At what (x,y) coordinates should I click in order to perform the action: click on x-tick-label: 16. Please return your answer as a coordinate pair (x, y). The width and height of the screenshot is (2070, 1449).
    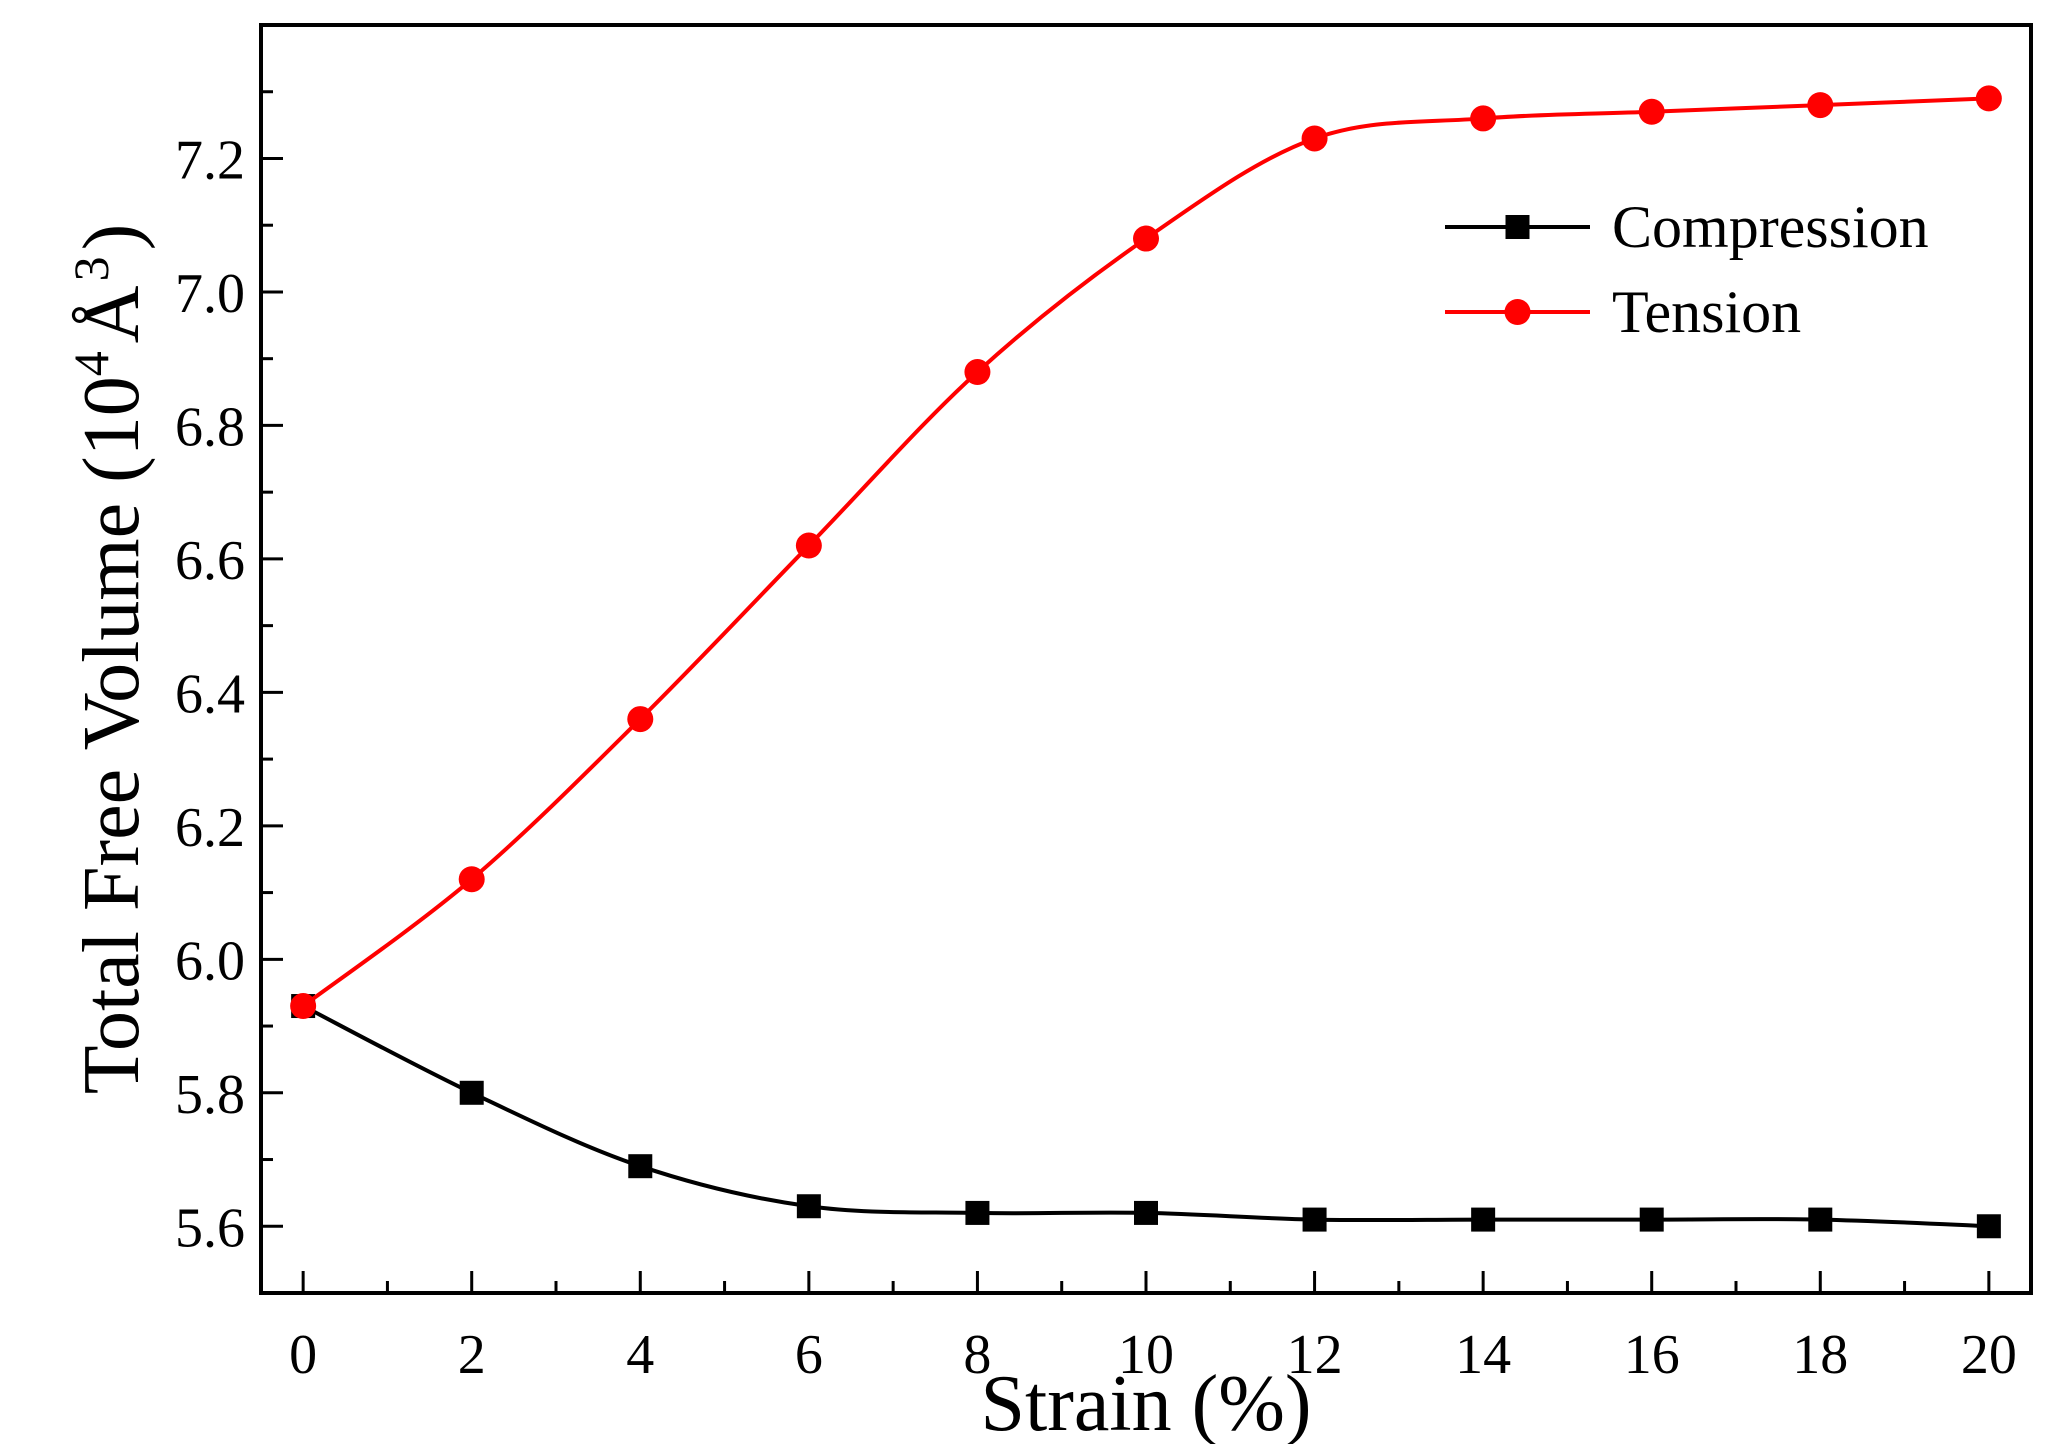
    Looking at the image, I should click on (1652, 1355).